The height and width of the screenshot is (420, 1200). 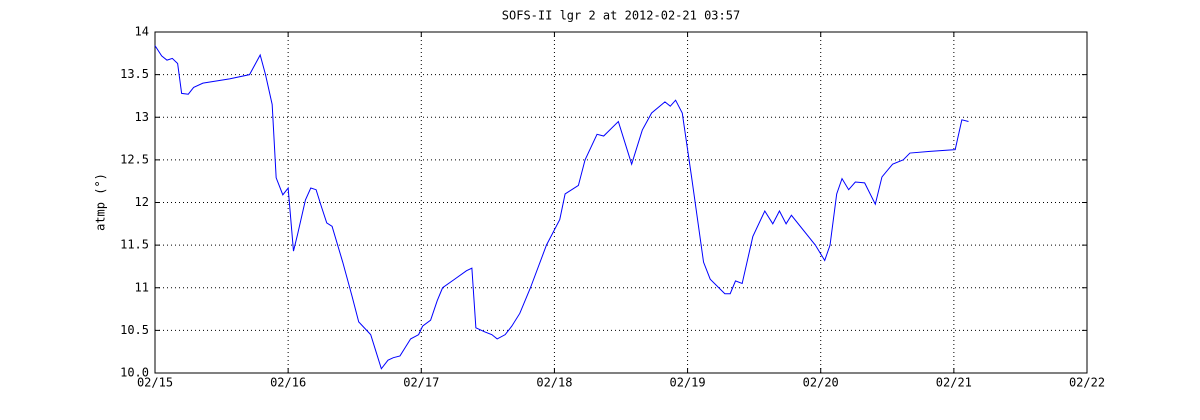 What do you see at coordinates (142, 117) in the screenshot?
I see `y-tick-label: 13` at bounding box center [142, 117].